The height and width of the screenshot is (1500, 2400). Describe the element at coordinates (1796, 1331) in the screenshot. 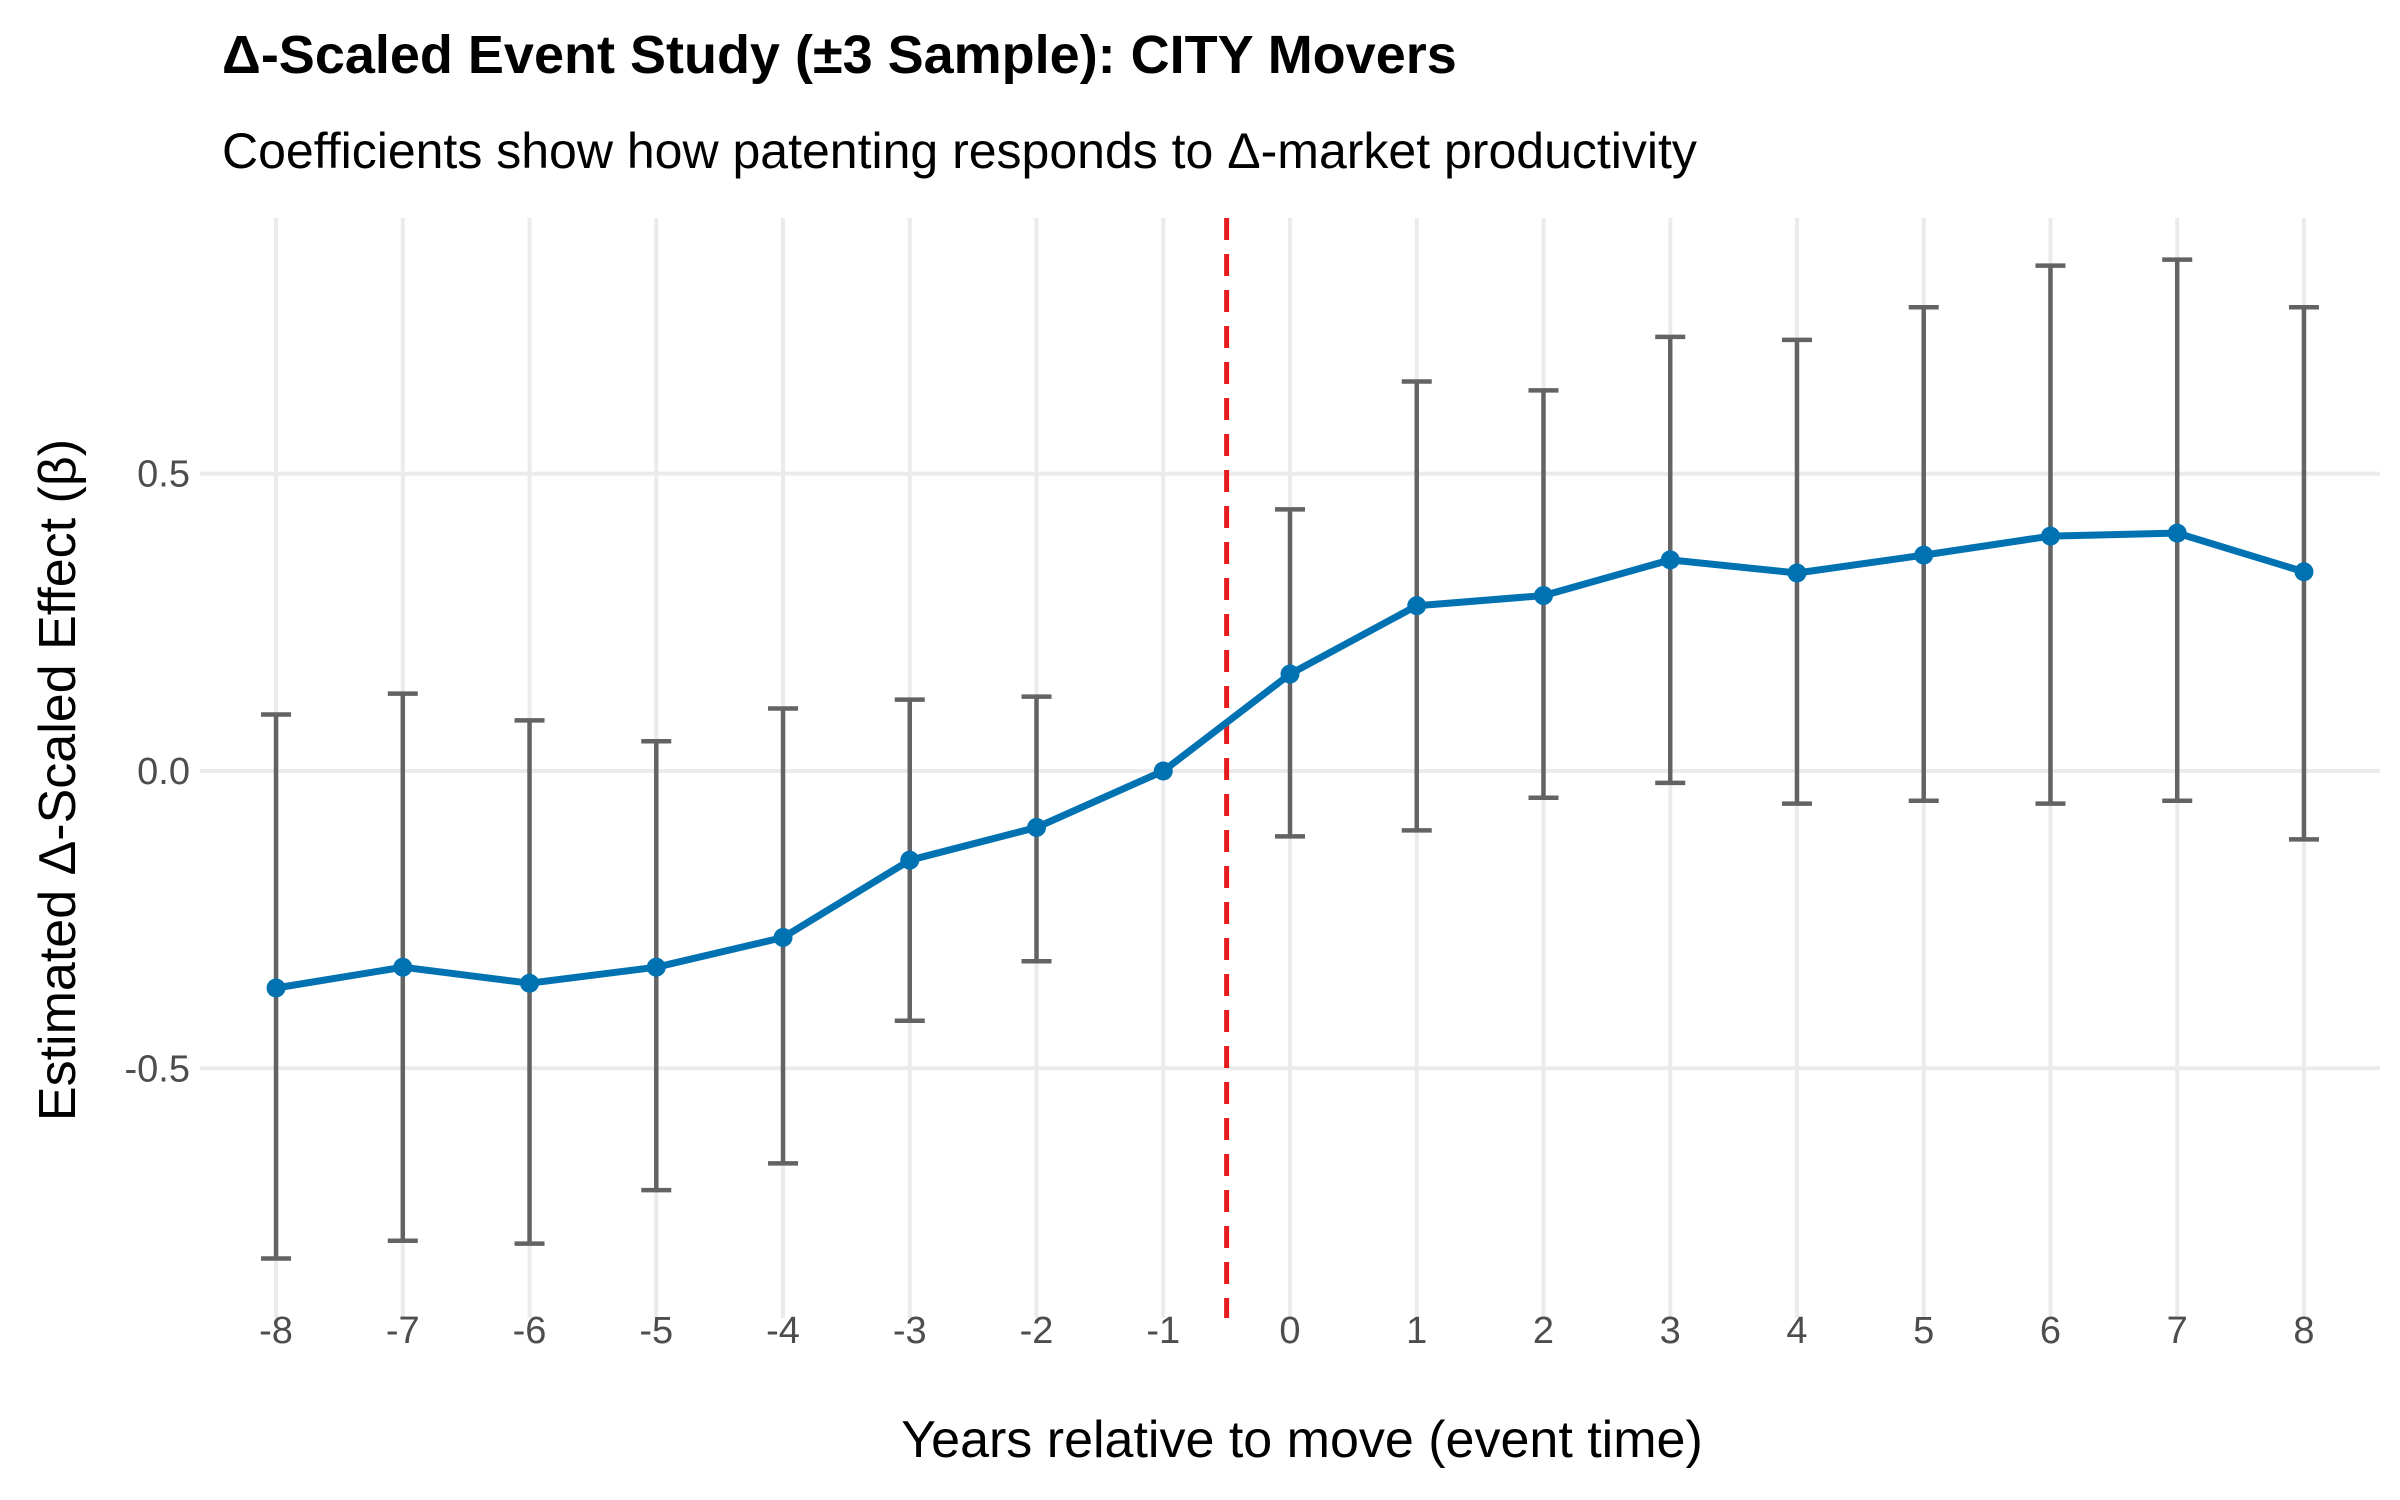

I see `x-tick-label: 4` at that location.